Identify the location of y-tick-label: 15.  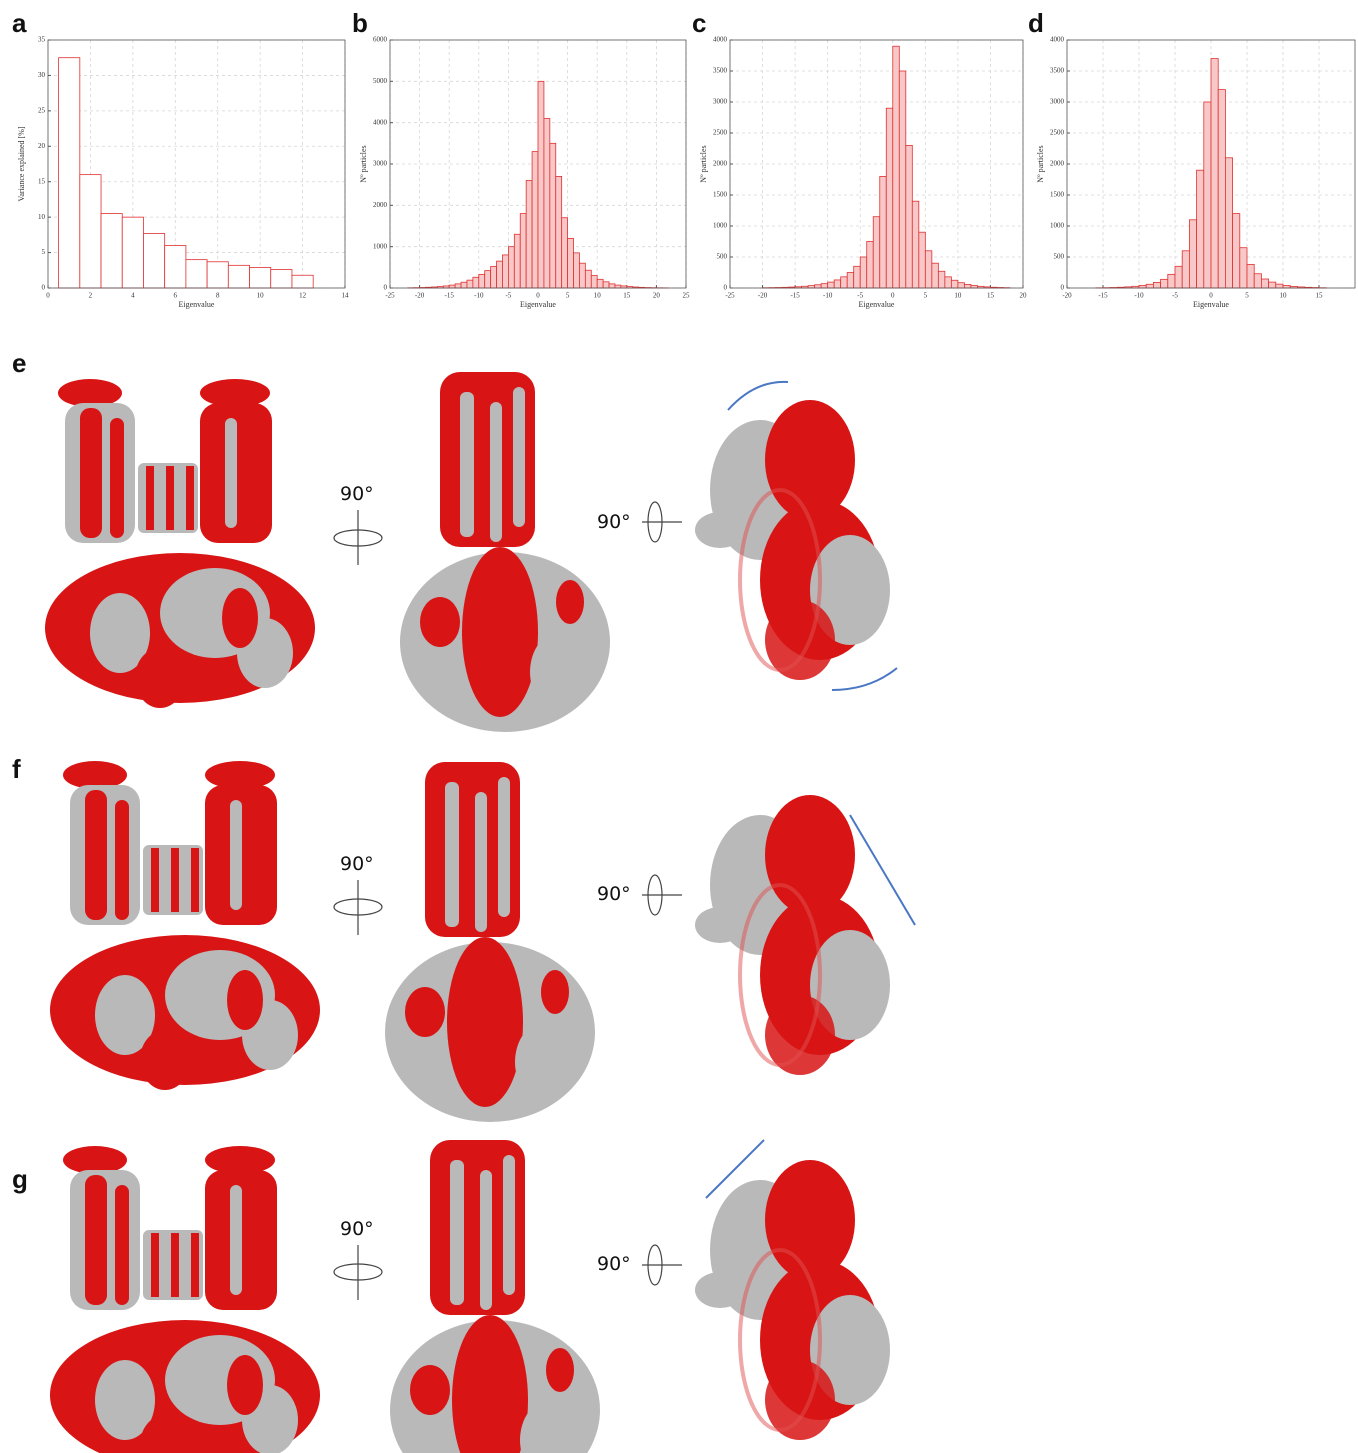
(42, 181).